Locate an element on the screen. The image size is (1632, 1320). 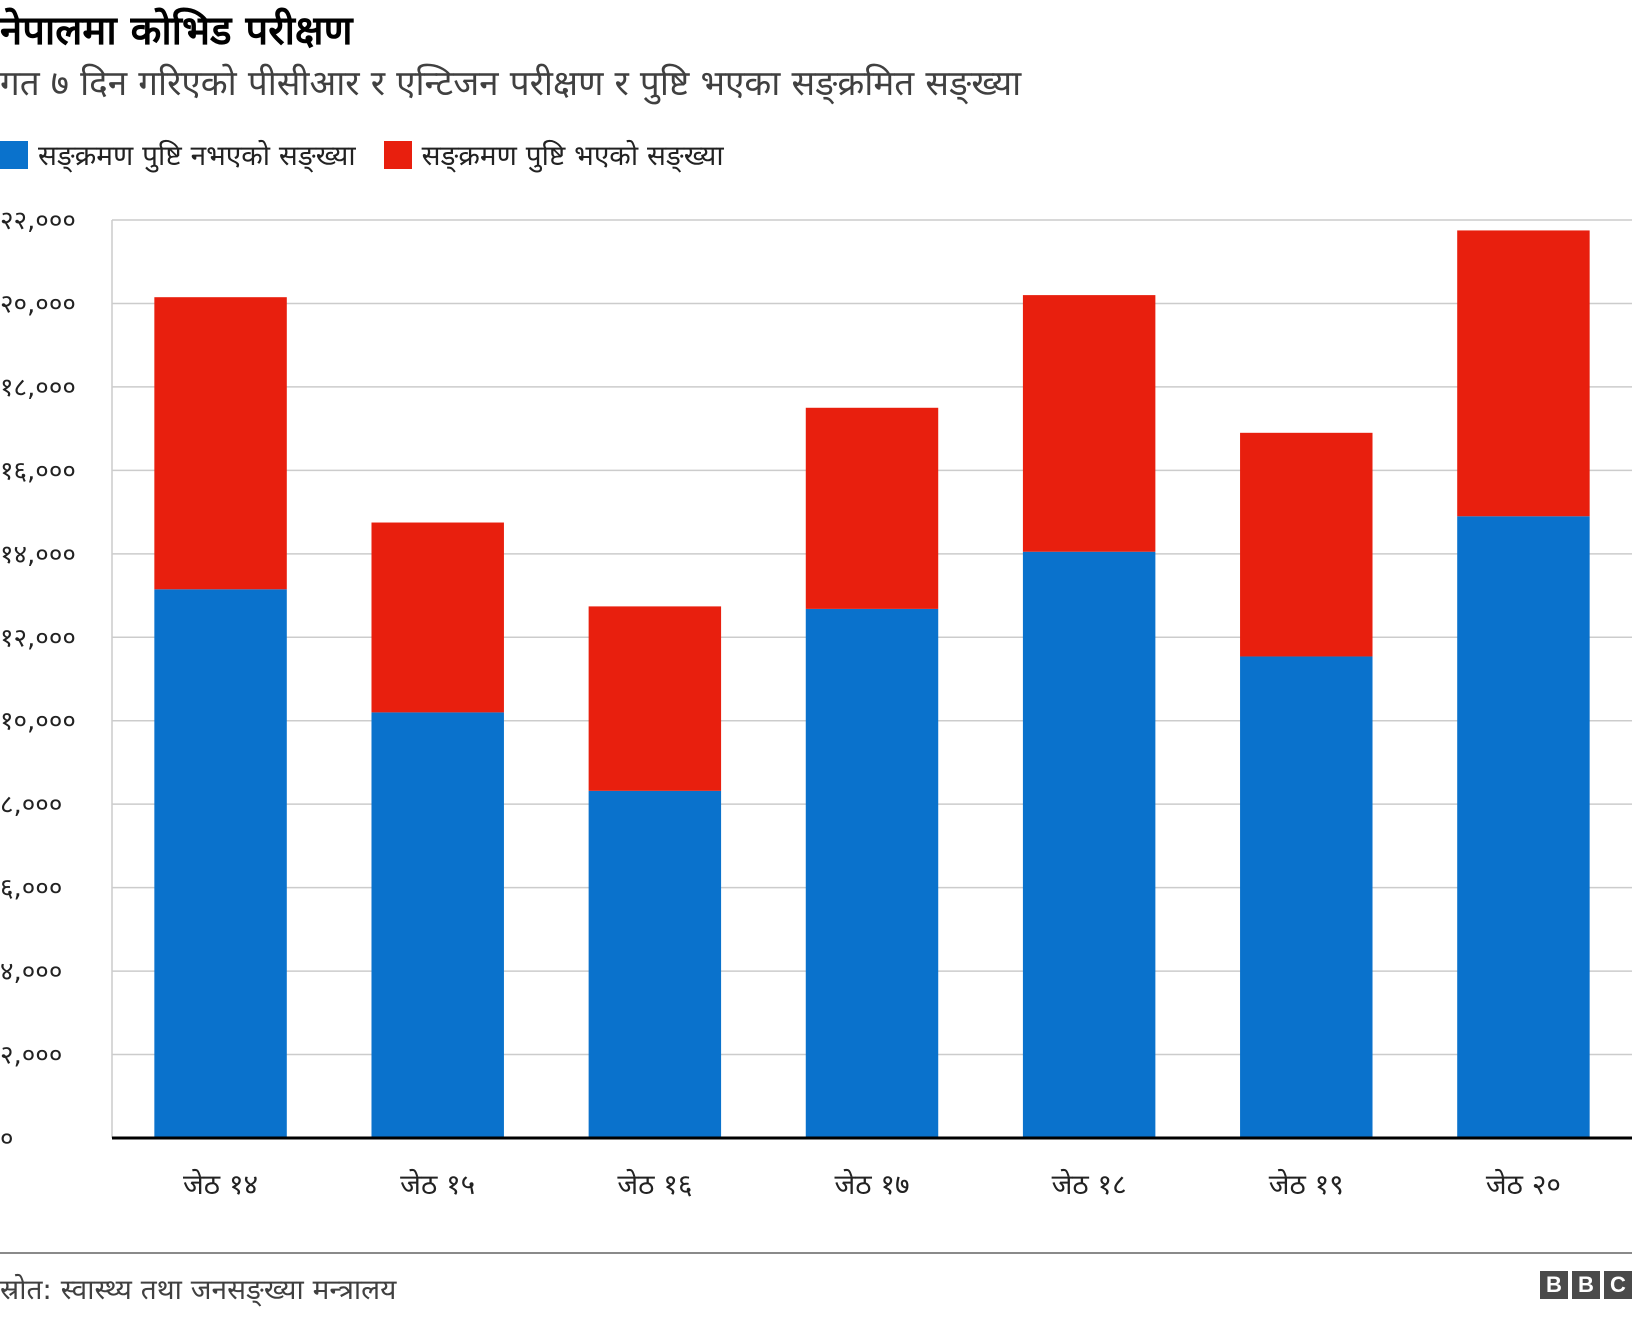
y-tick-label: १६,००० is located at coordinates (38, 471).